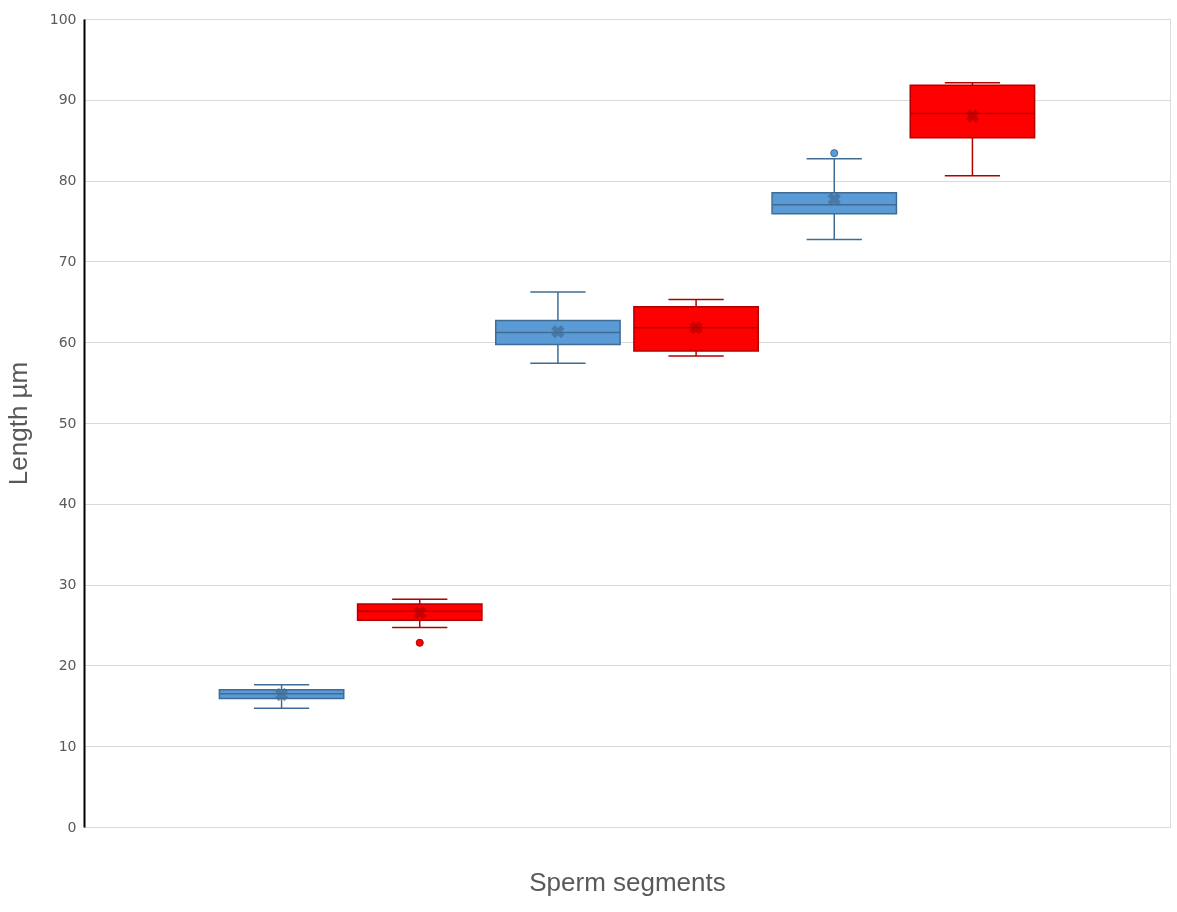  What do you see at coordinates (67, 664) in the screenshot?
I see `y-tick-label: 20` at bounding box center [67, 664].